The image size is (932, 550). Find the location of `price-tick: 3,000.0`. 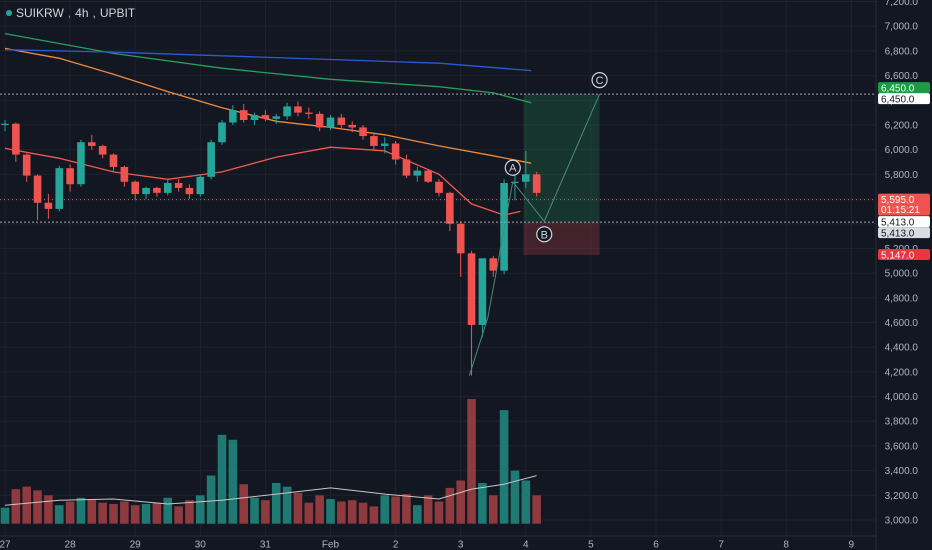

price-tick: 3,000.0 is located at coordinates (902, 521).